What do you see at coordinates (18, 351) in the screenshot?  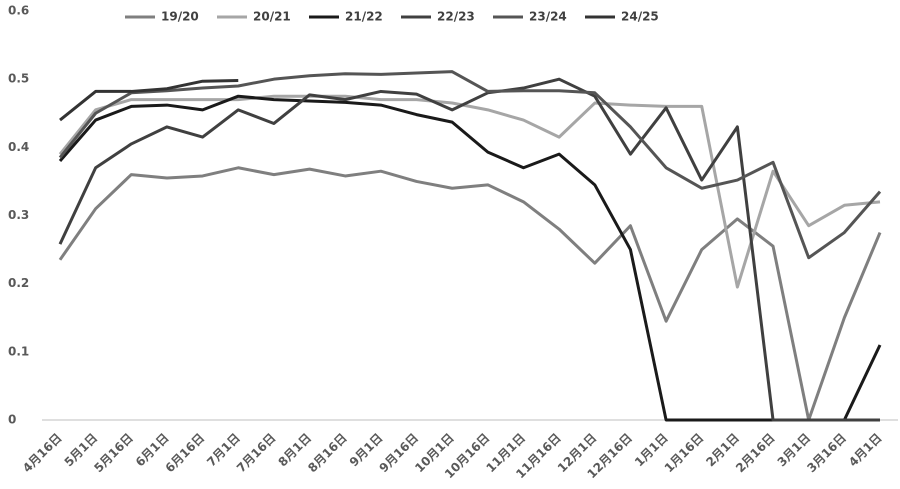 I see `y-tick-label: 0.1` at bounding box center [18, 351].